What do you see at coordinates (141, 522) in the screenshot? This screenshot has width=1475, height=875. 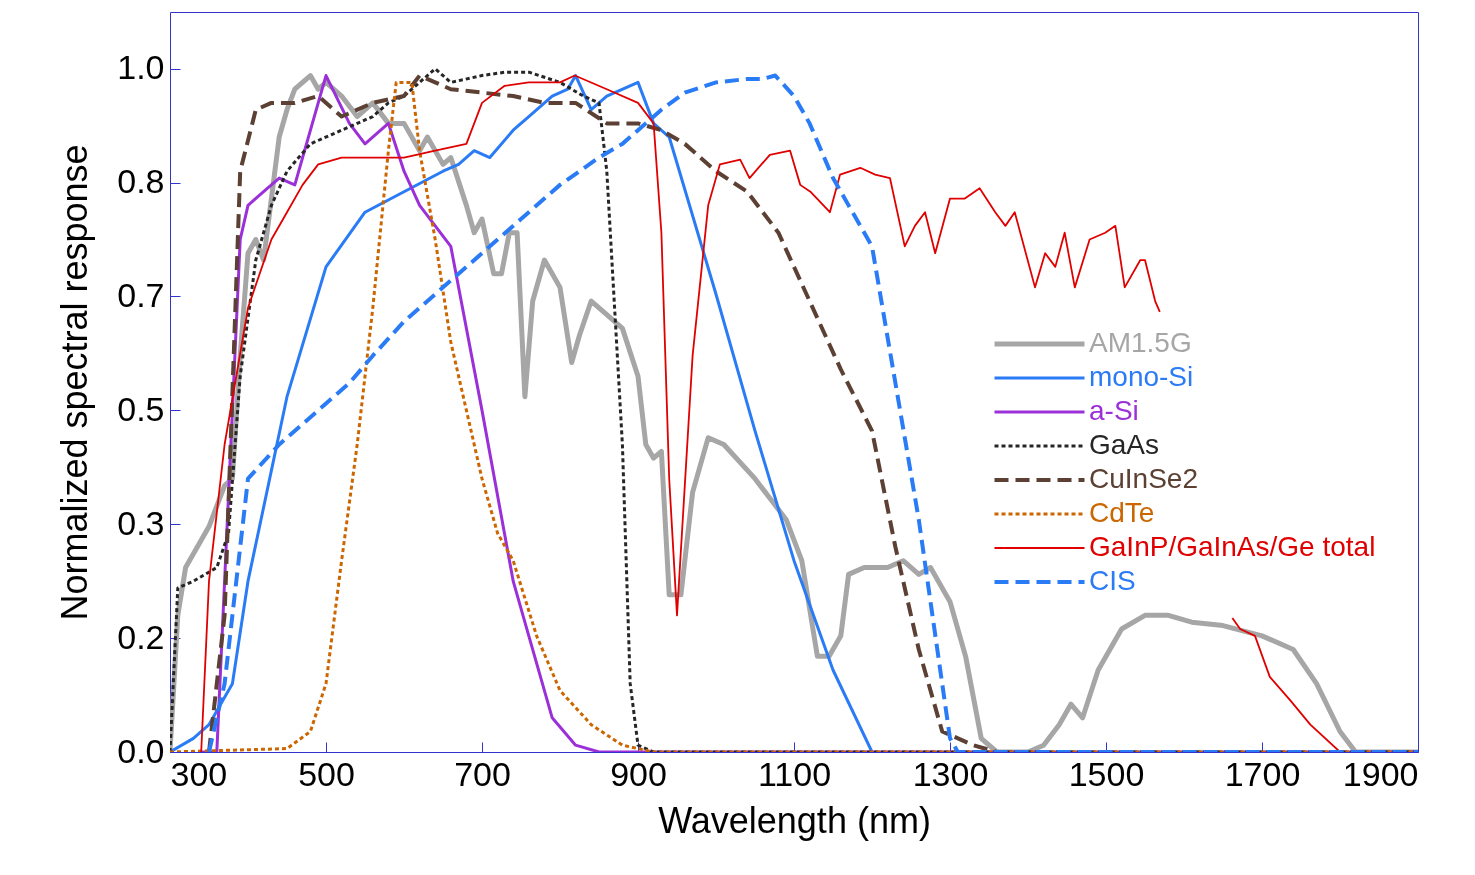 I see `y-tick-label: 0.3` at bounding box center [141, 522].